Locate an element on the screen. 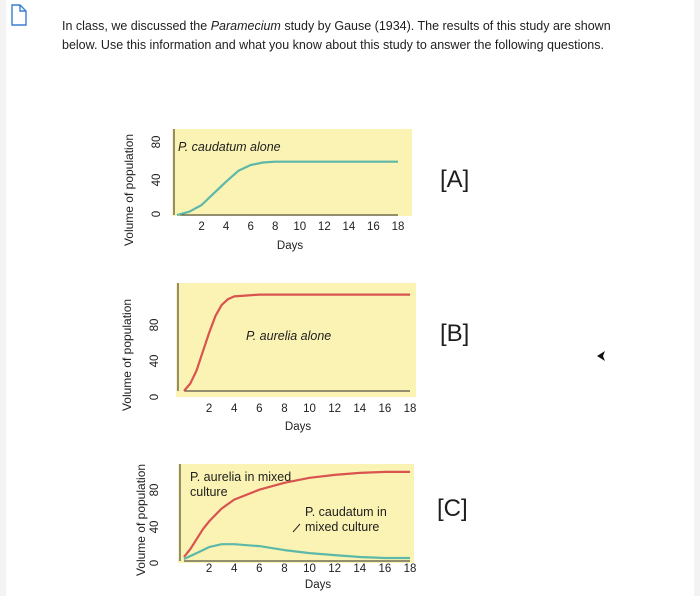 This screenshot has height=596, width=700. annotation-pointer is located at coordinates (296, 528).